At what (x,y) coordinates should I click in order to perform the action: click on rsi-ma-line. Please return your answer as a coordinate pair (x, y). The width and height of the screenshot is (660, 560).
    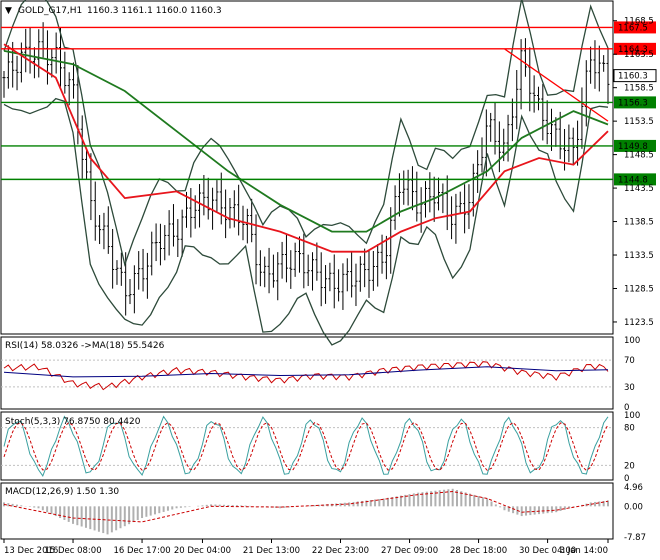
    Looking at the image, I should click on (306, 372).